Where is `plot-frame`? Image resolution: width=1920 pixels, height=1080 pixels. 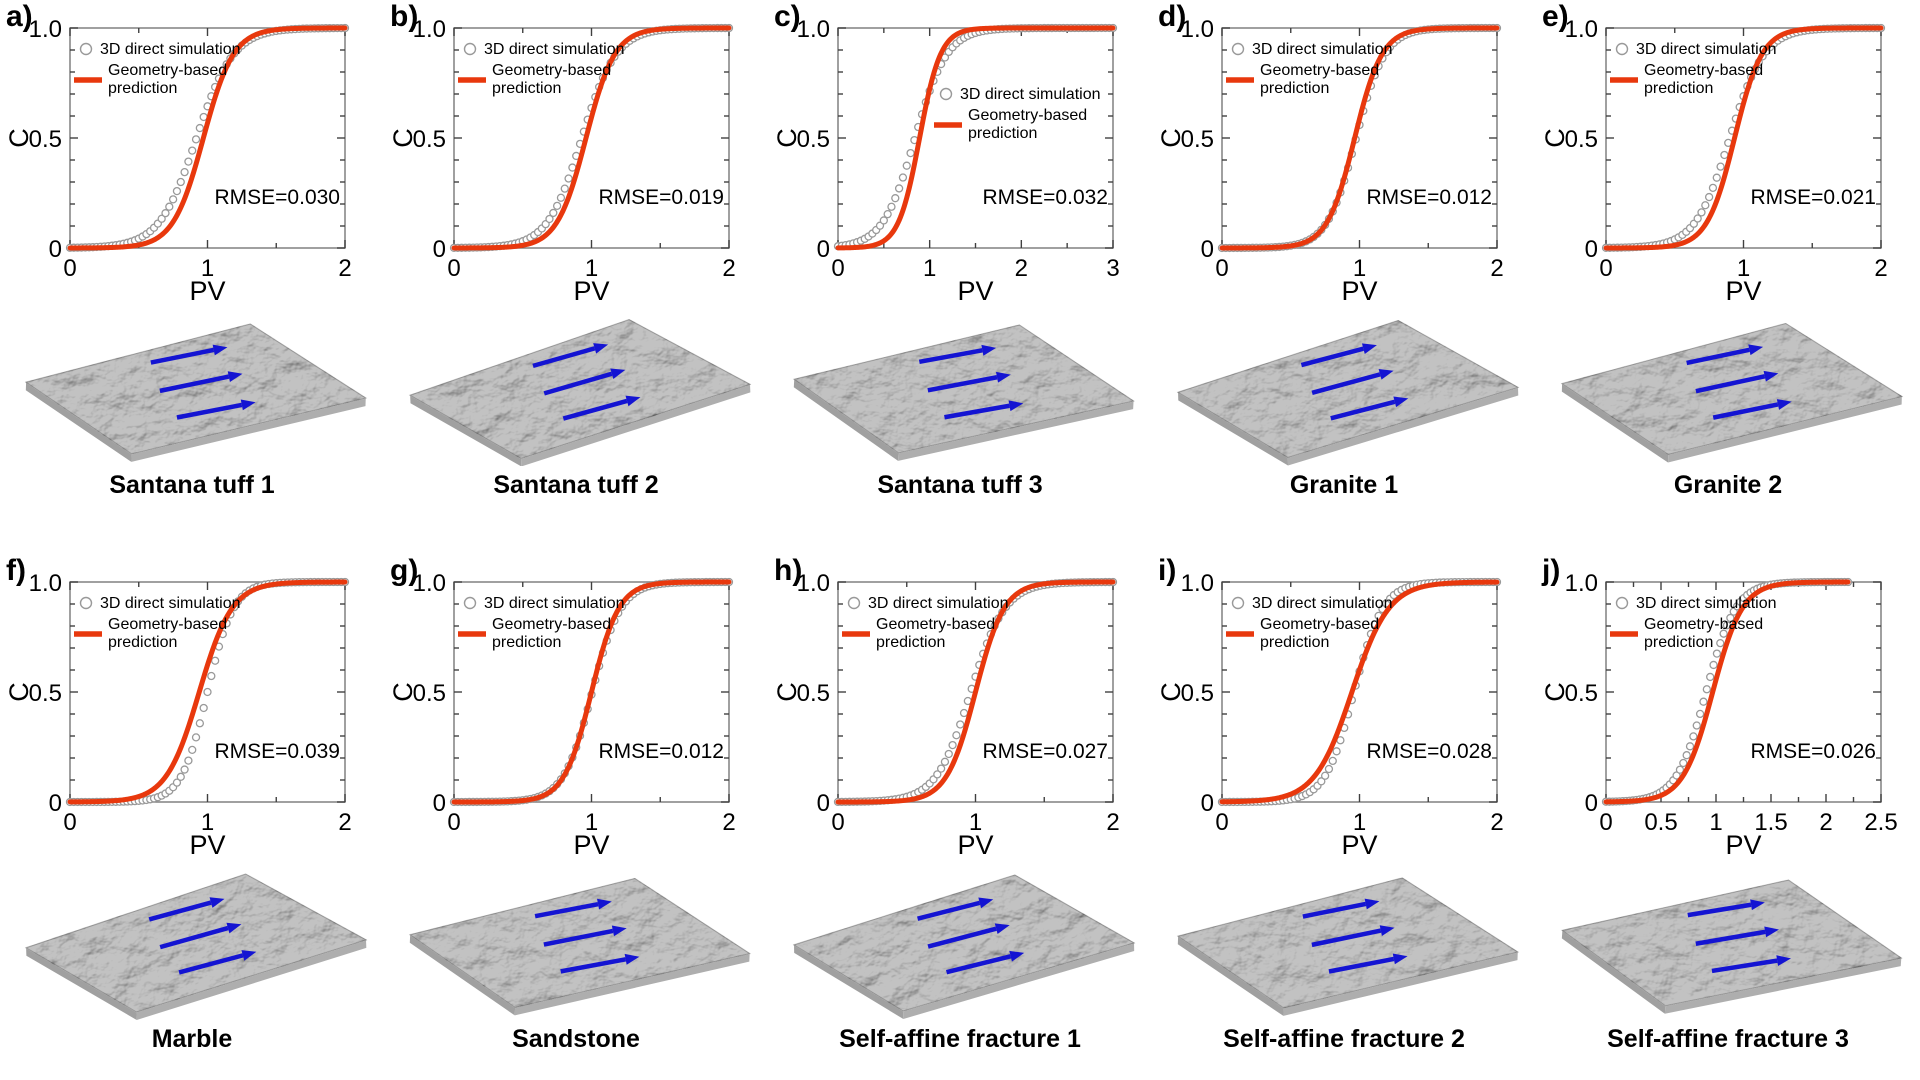
plot-frame is located at coordinates (1743, 692).